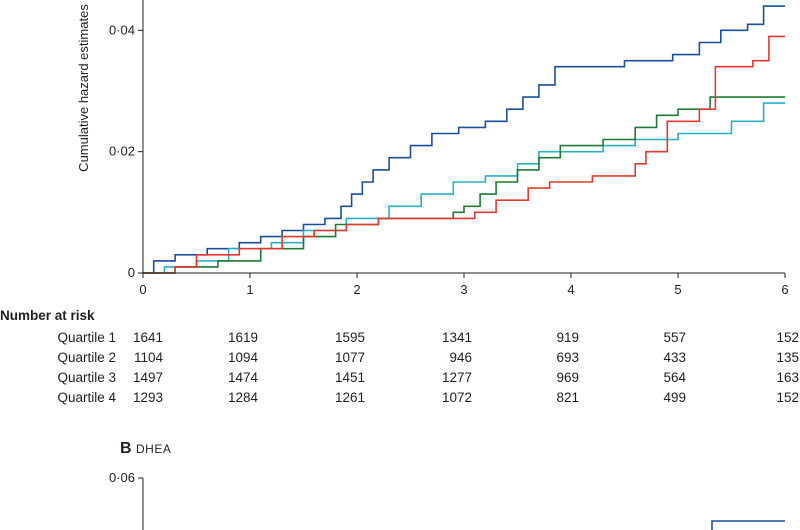 Image resolution: width=800 pixels, height=530 pixels. I want to click on risk-cell: 946, so click(460, 357).